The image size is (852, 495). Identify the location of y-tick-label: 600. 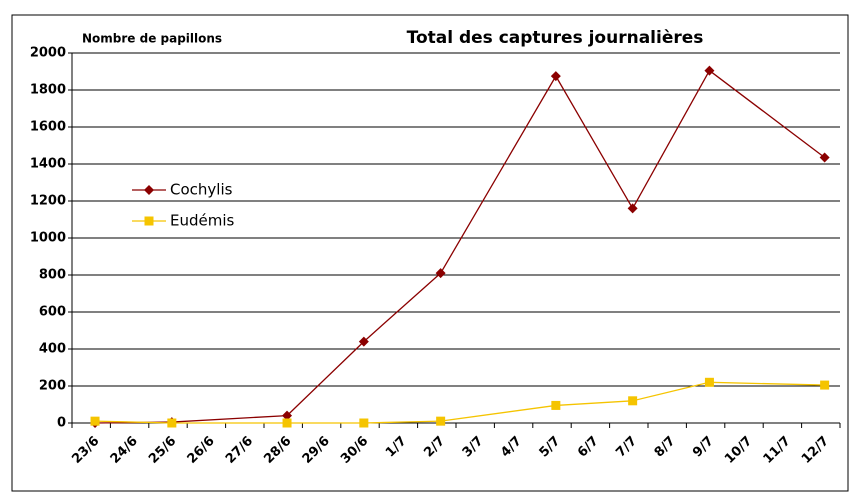
(52, 312).